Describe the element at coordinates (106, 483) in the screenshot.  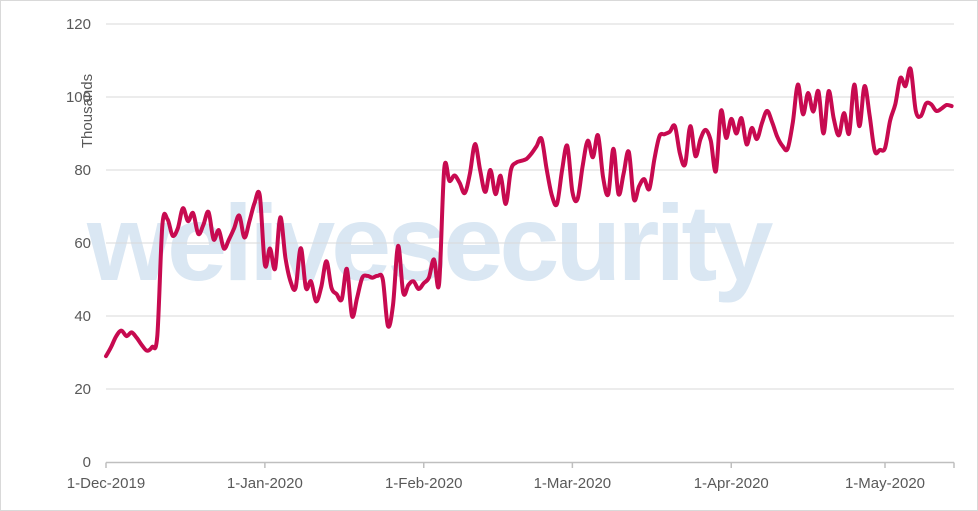
I see `x-tick-label: 1-Dec-2019` at that location.